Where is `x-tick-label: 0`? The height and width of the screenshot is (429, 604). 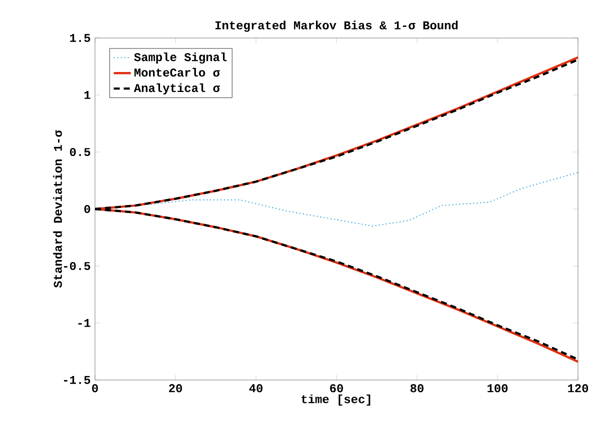
x-tick-label: 0 is located at coordinates (95, 388).